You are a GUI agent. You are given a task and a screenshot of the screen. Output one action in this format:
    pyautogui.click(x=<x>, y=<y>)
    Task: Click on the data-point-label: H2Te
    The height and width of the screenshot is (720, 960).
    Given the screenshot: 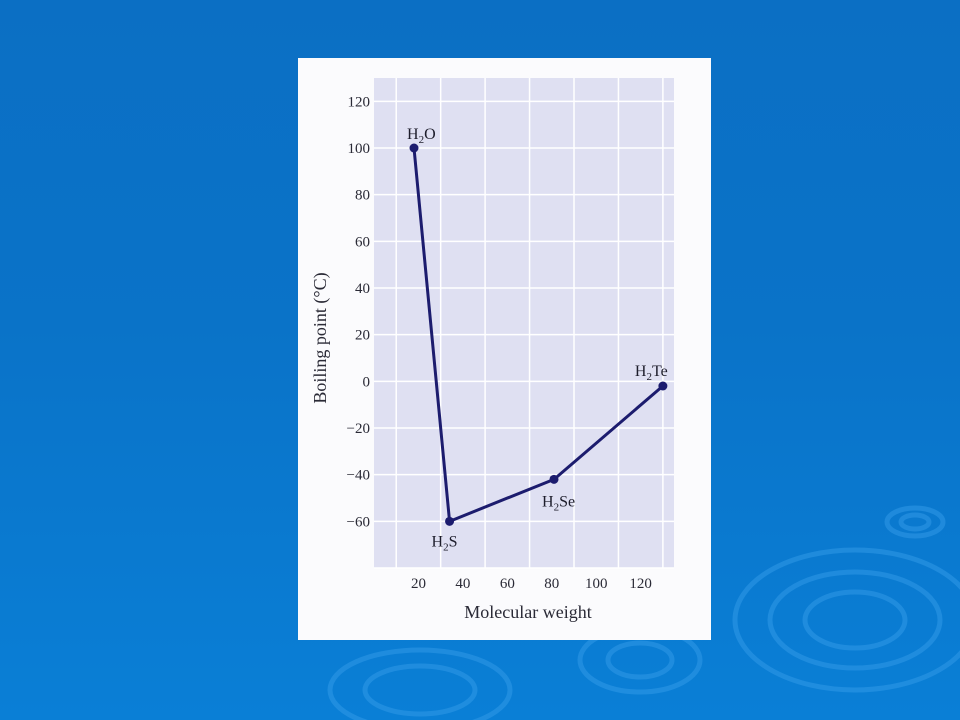 What is the action you would take?
    pyautogui.click(x=651, y=373)
    